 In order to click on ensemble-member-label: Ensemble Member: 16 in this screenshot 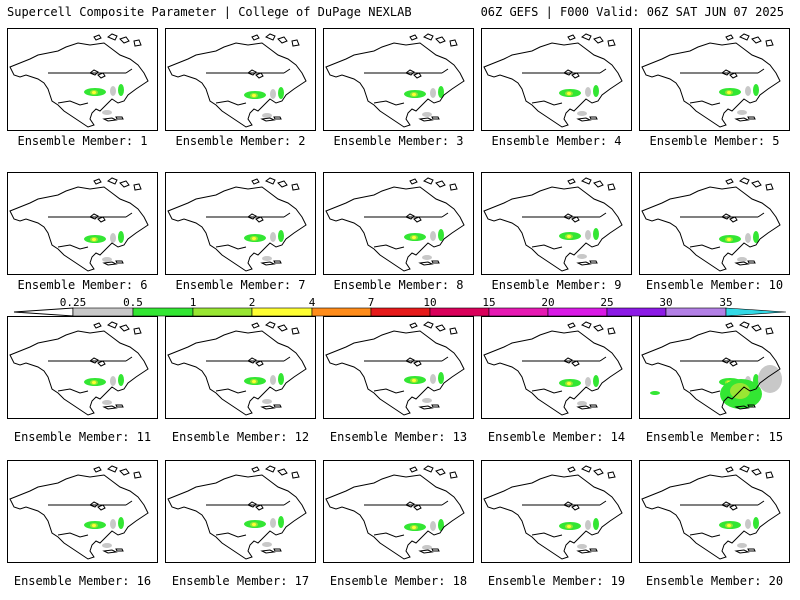, I will do `click(82, 581)`.